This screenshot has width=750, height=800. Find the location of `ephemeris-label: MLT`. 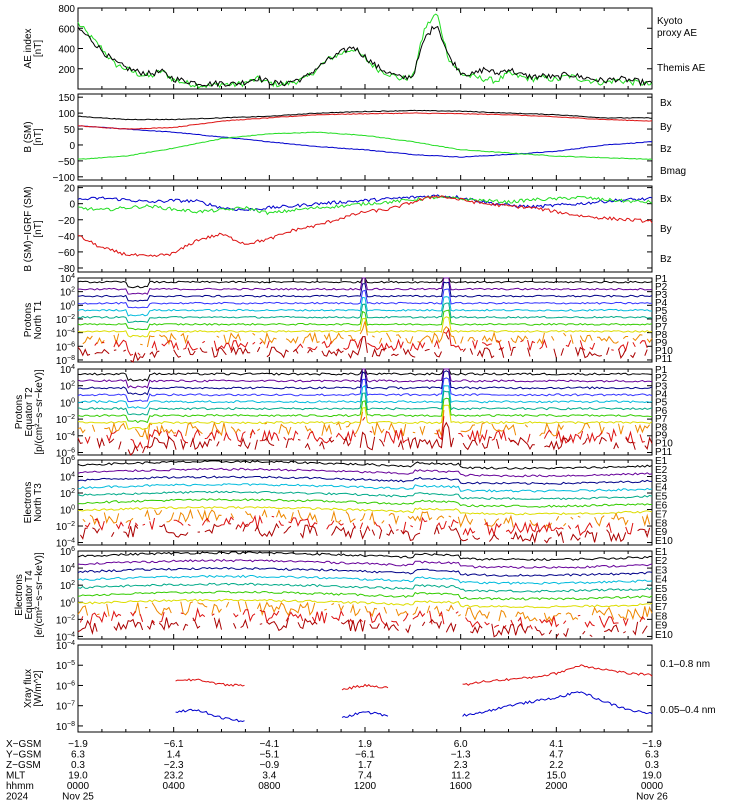

ephemeris-label: MLT is located at coordinates (15, 776).